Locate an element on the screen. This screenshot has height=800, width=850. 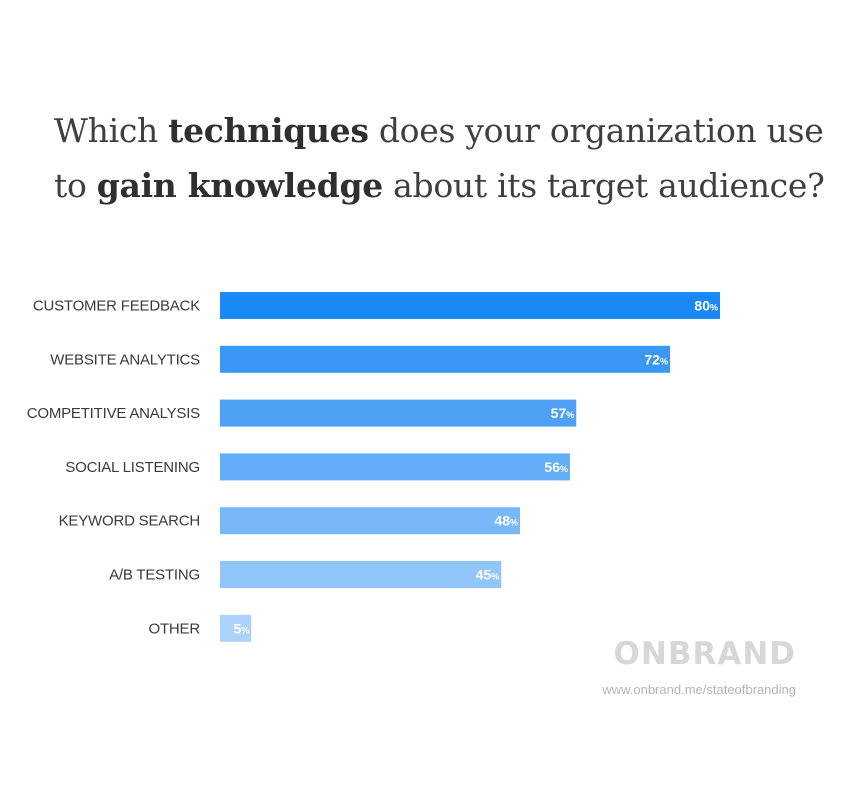
value-number: 5 is located at coordinates (237, 628).